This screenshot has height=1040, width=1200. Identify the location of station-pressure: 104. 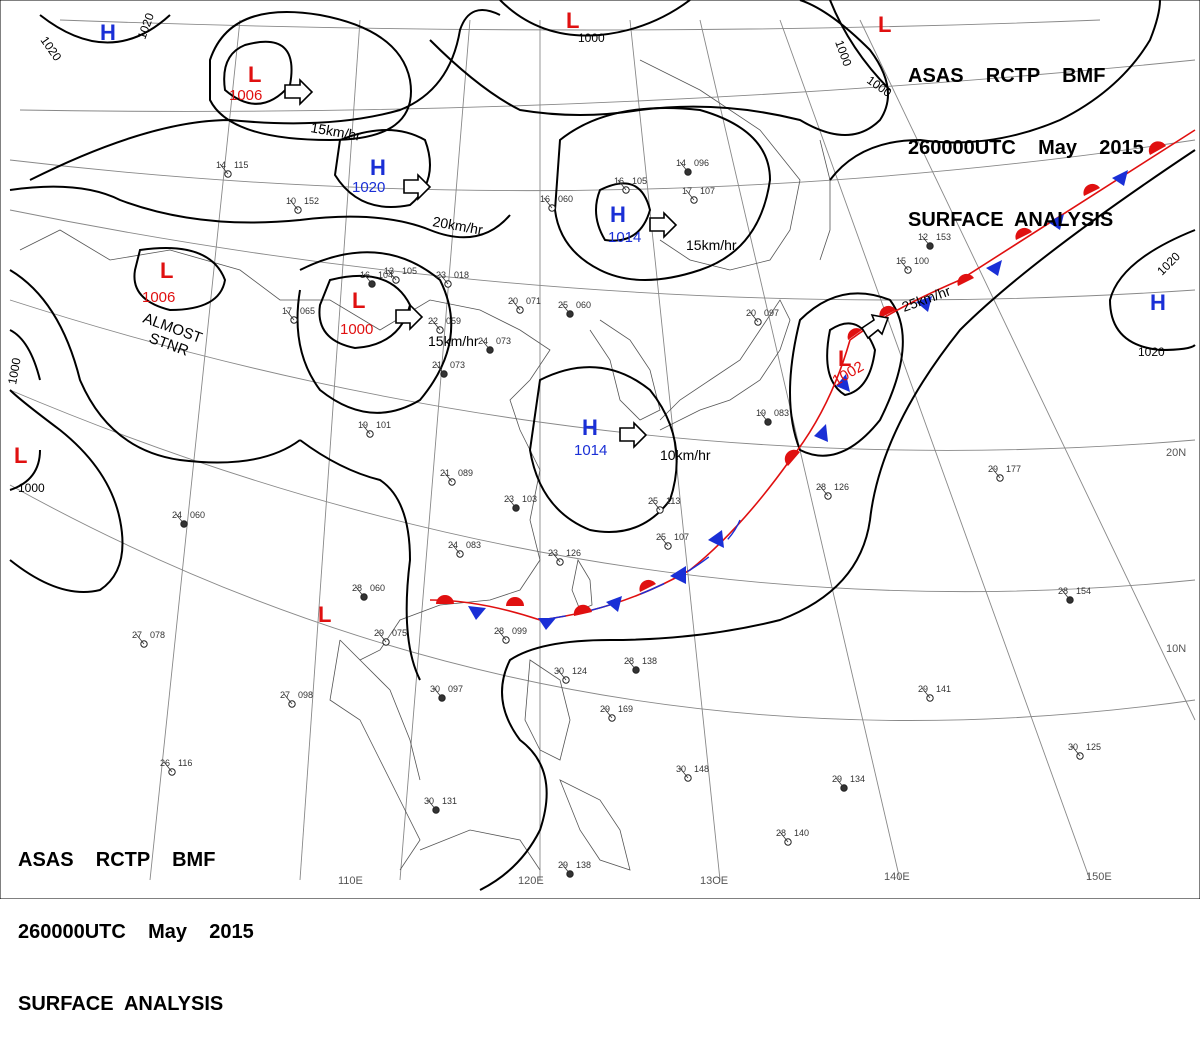
(385, 275).